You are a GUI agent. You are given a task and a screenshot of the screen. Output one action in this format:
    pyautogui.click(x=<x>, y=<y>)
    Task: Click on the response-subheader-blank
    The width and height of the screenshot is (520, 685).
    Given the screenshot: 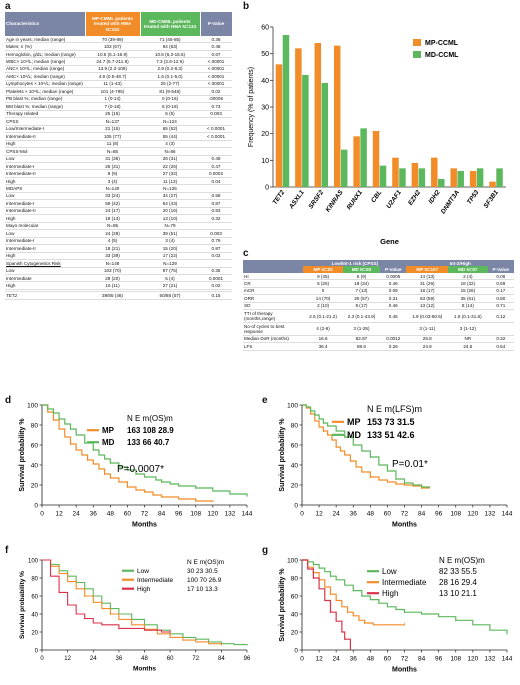 What is the action you would take?
    pyautogui.click(x=273, y=269)
    